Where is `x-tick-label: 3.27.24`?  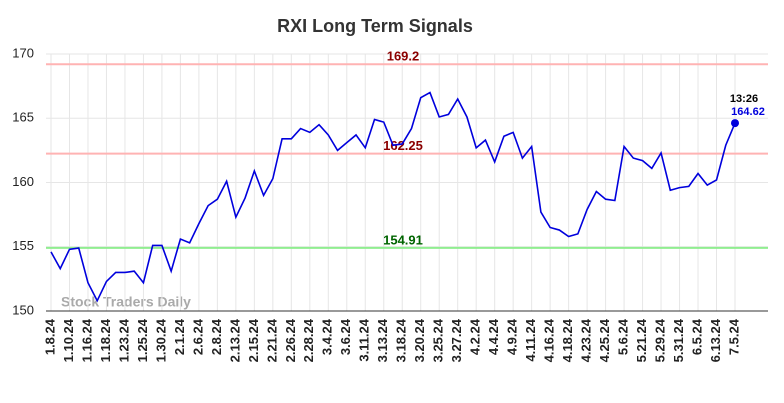 x-tick-label: 3.27.24 is located at coordinates (456, 340).